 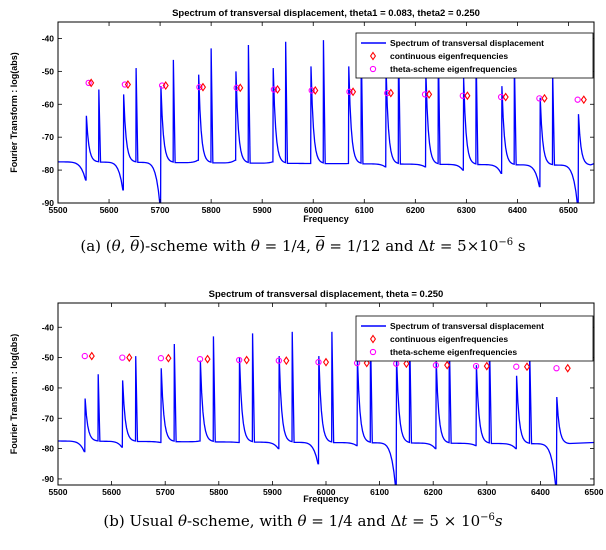 What do you see at coordinates (326, 492) in the screenshot?
I see `x-tick-label: 6000` at bounding box center [326, 492].